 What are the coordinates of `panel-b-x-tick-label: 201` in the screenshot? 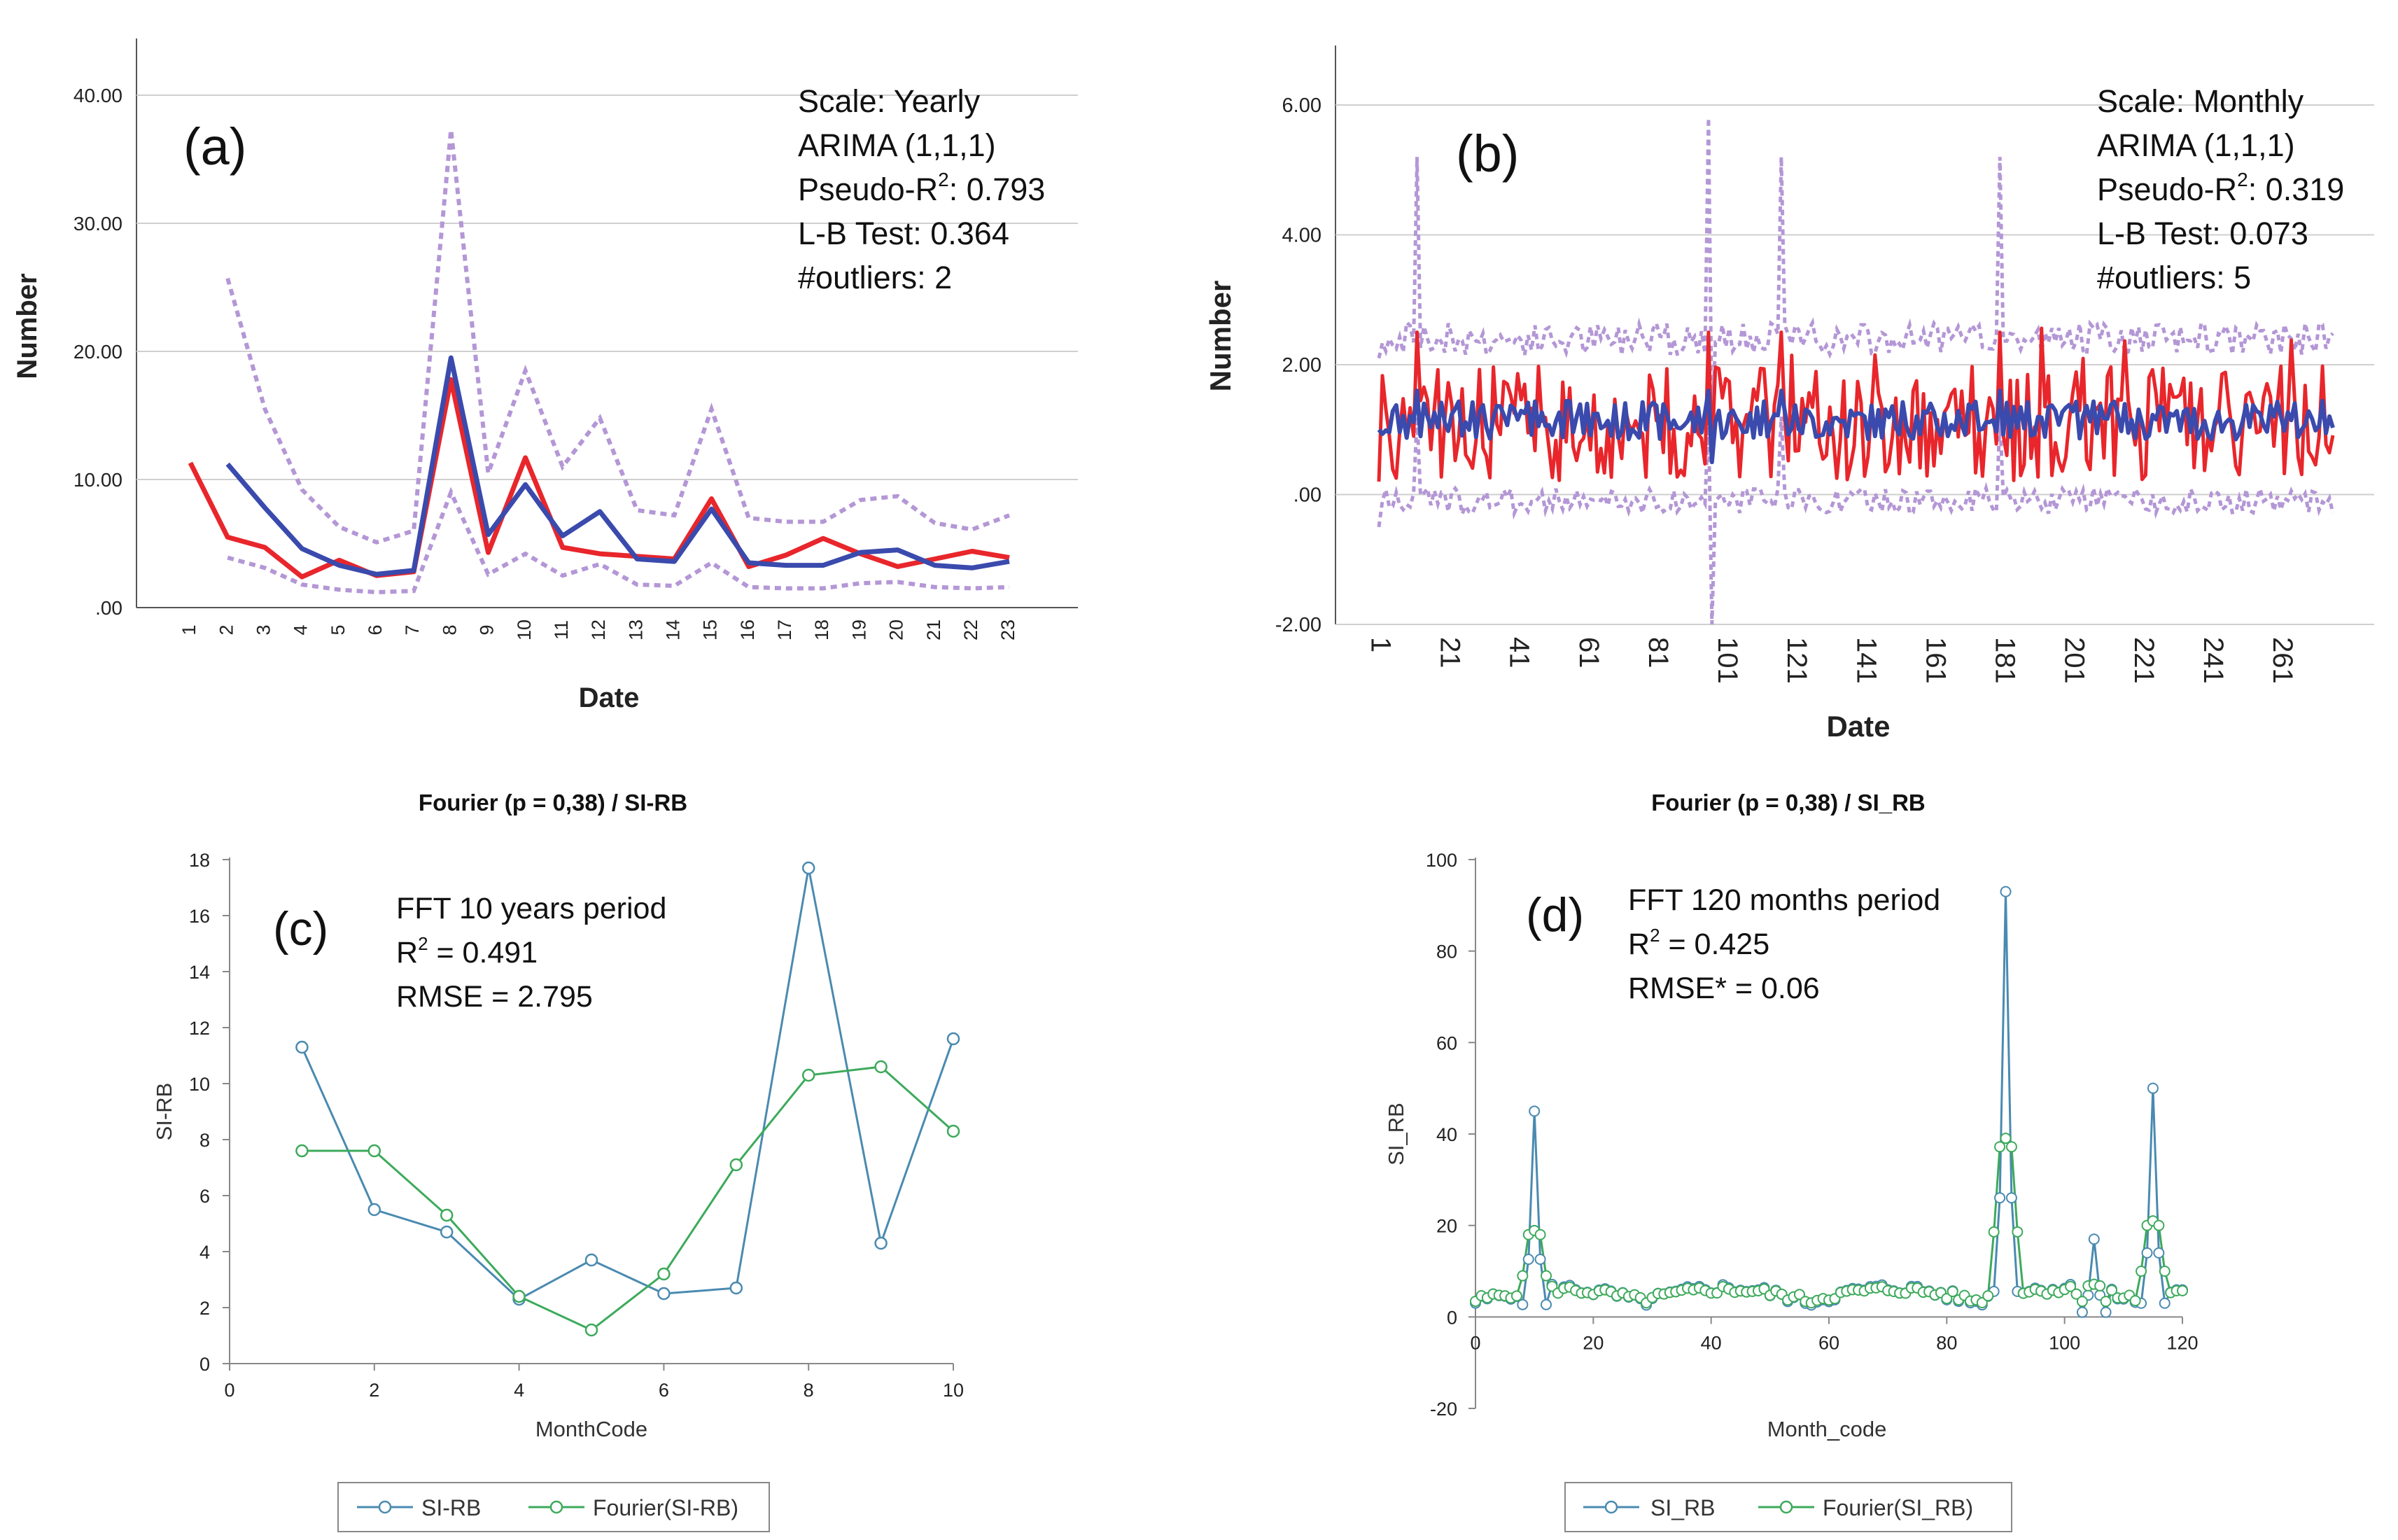 It's located at (2074, 660).